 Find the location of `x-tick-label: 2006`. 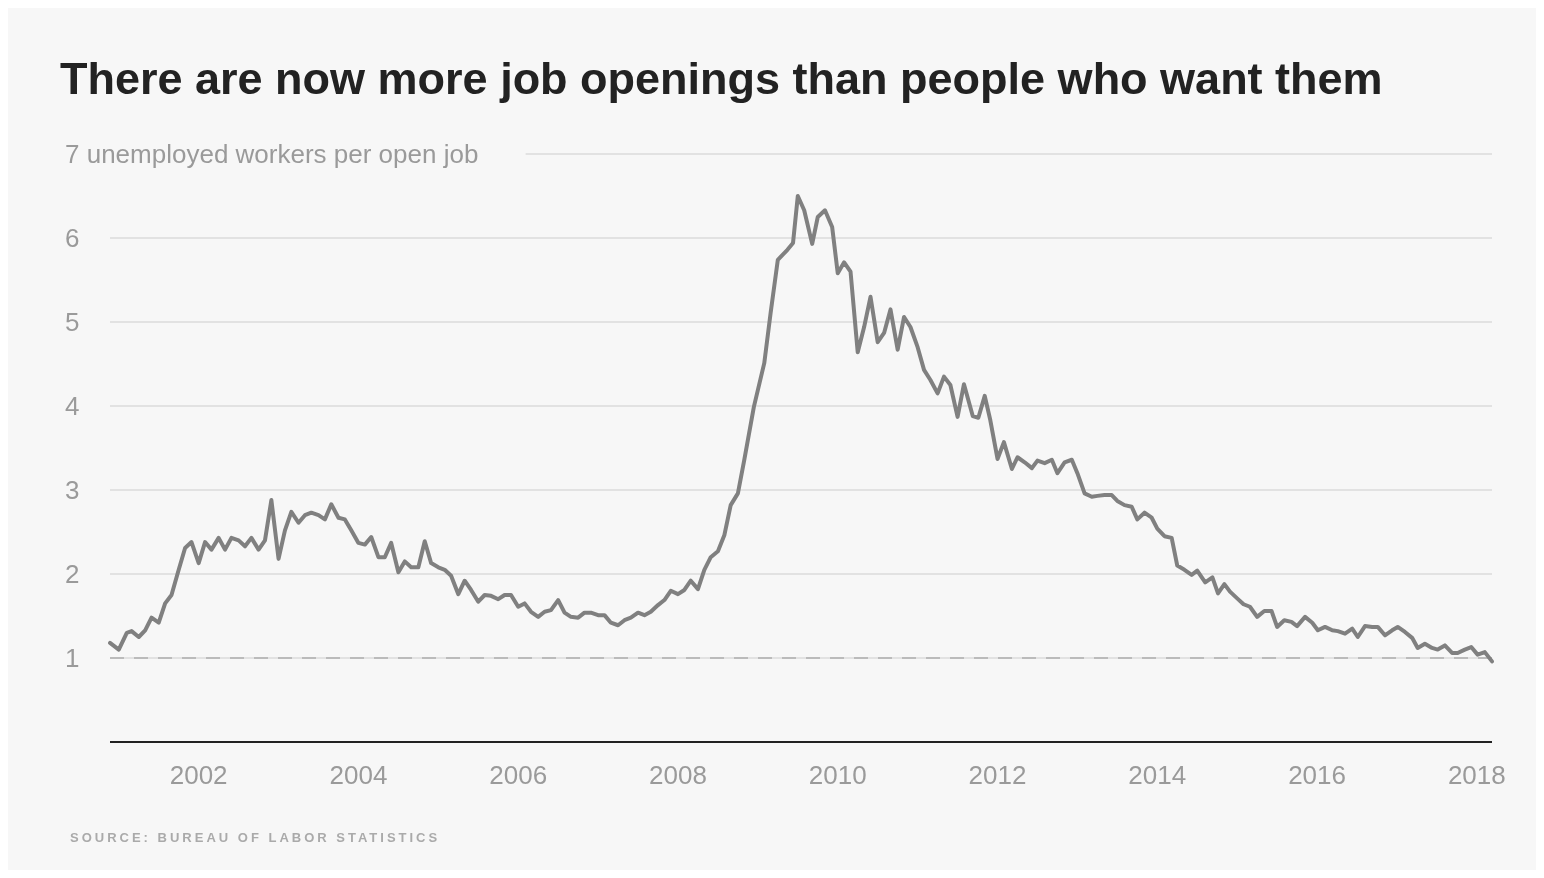

x-tick-label: 2006 is located at coordinates (518, 775).